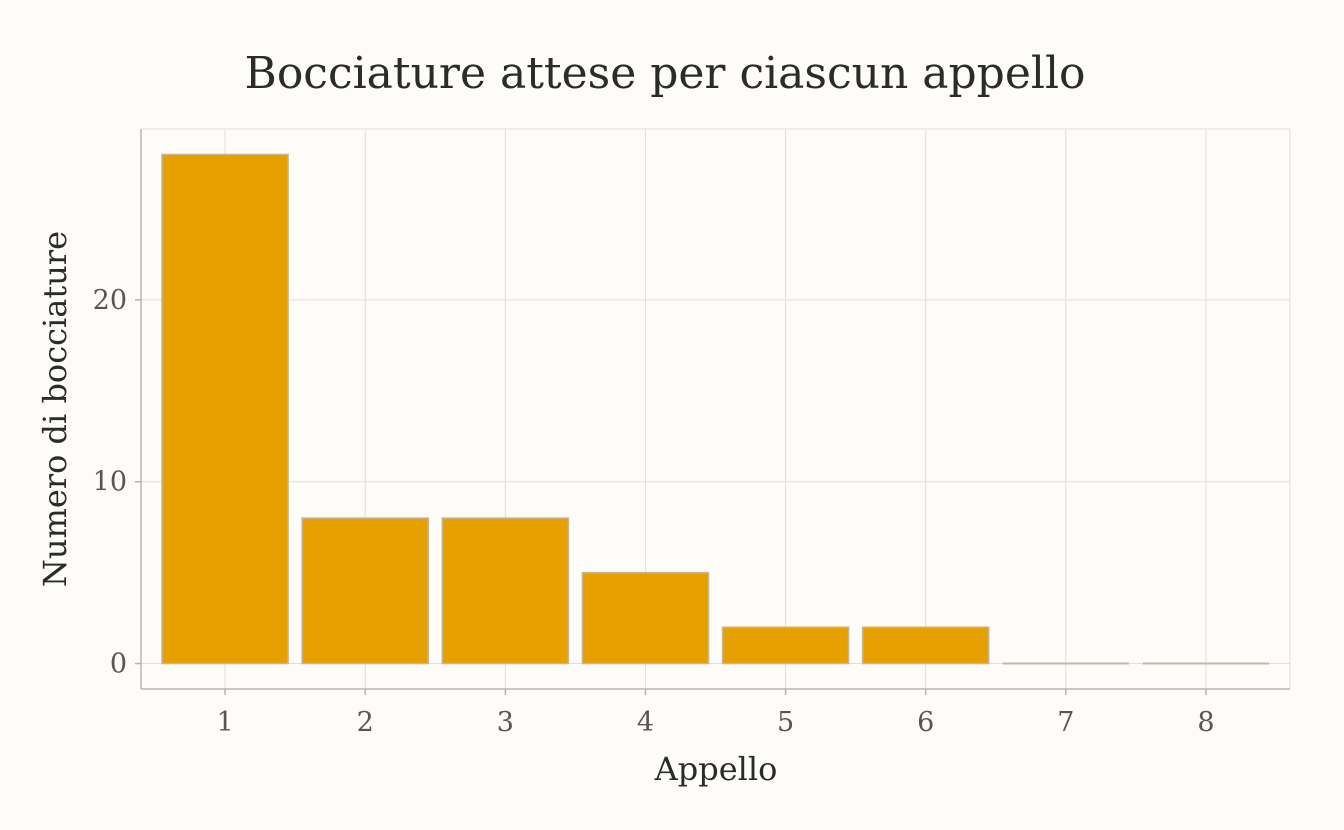 The image size is (1344, 830). Describe the element at coordinates (55, 409) in the screenshot. I see `y-axis-title: Numero di bocciature` at that location.